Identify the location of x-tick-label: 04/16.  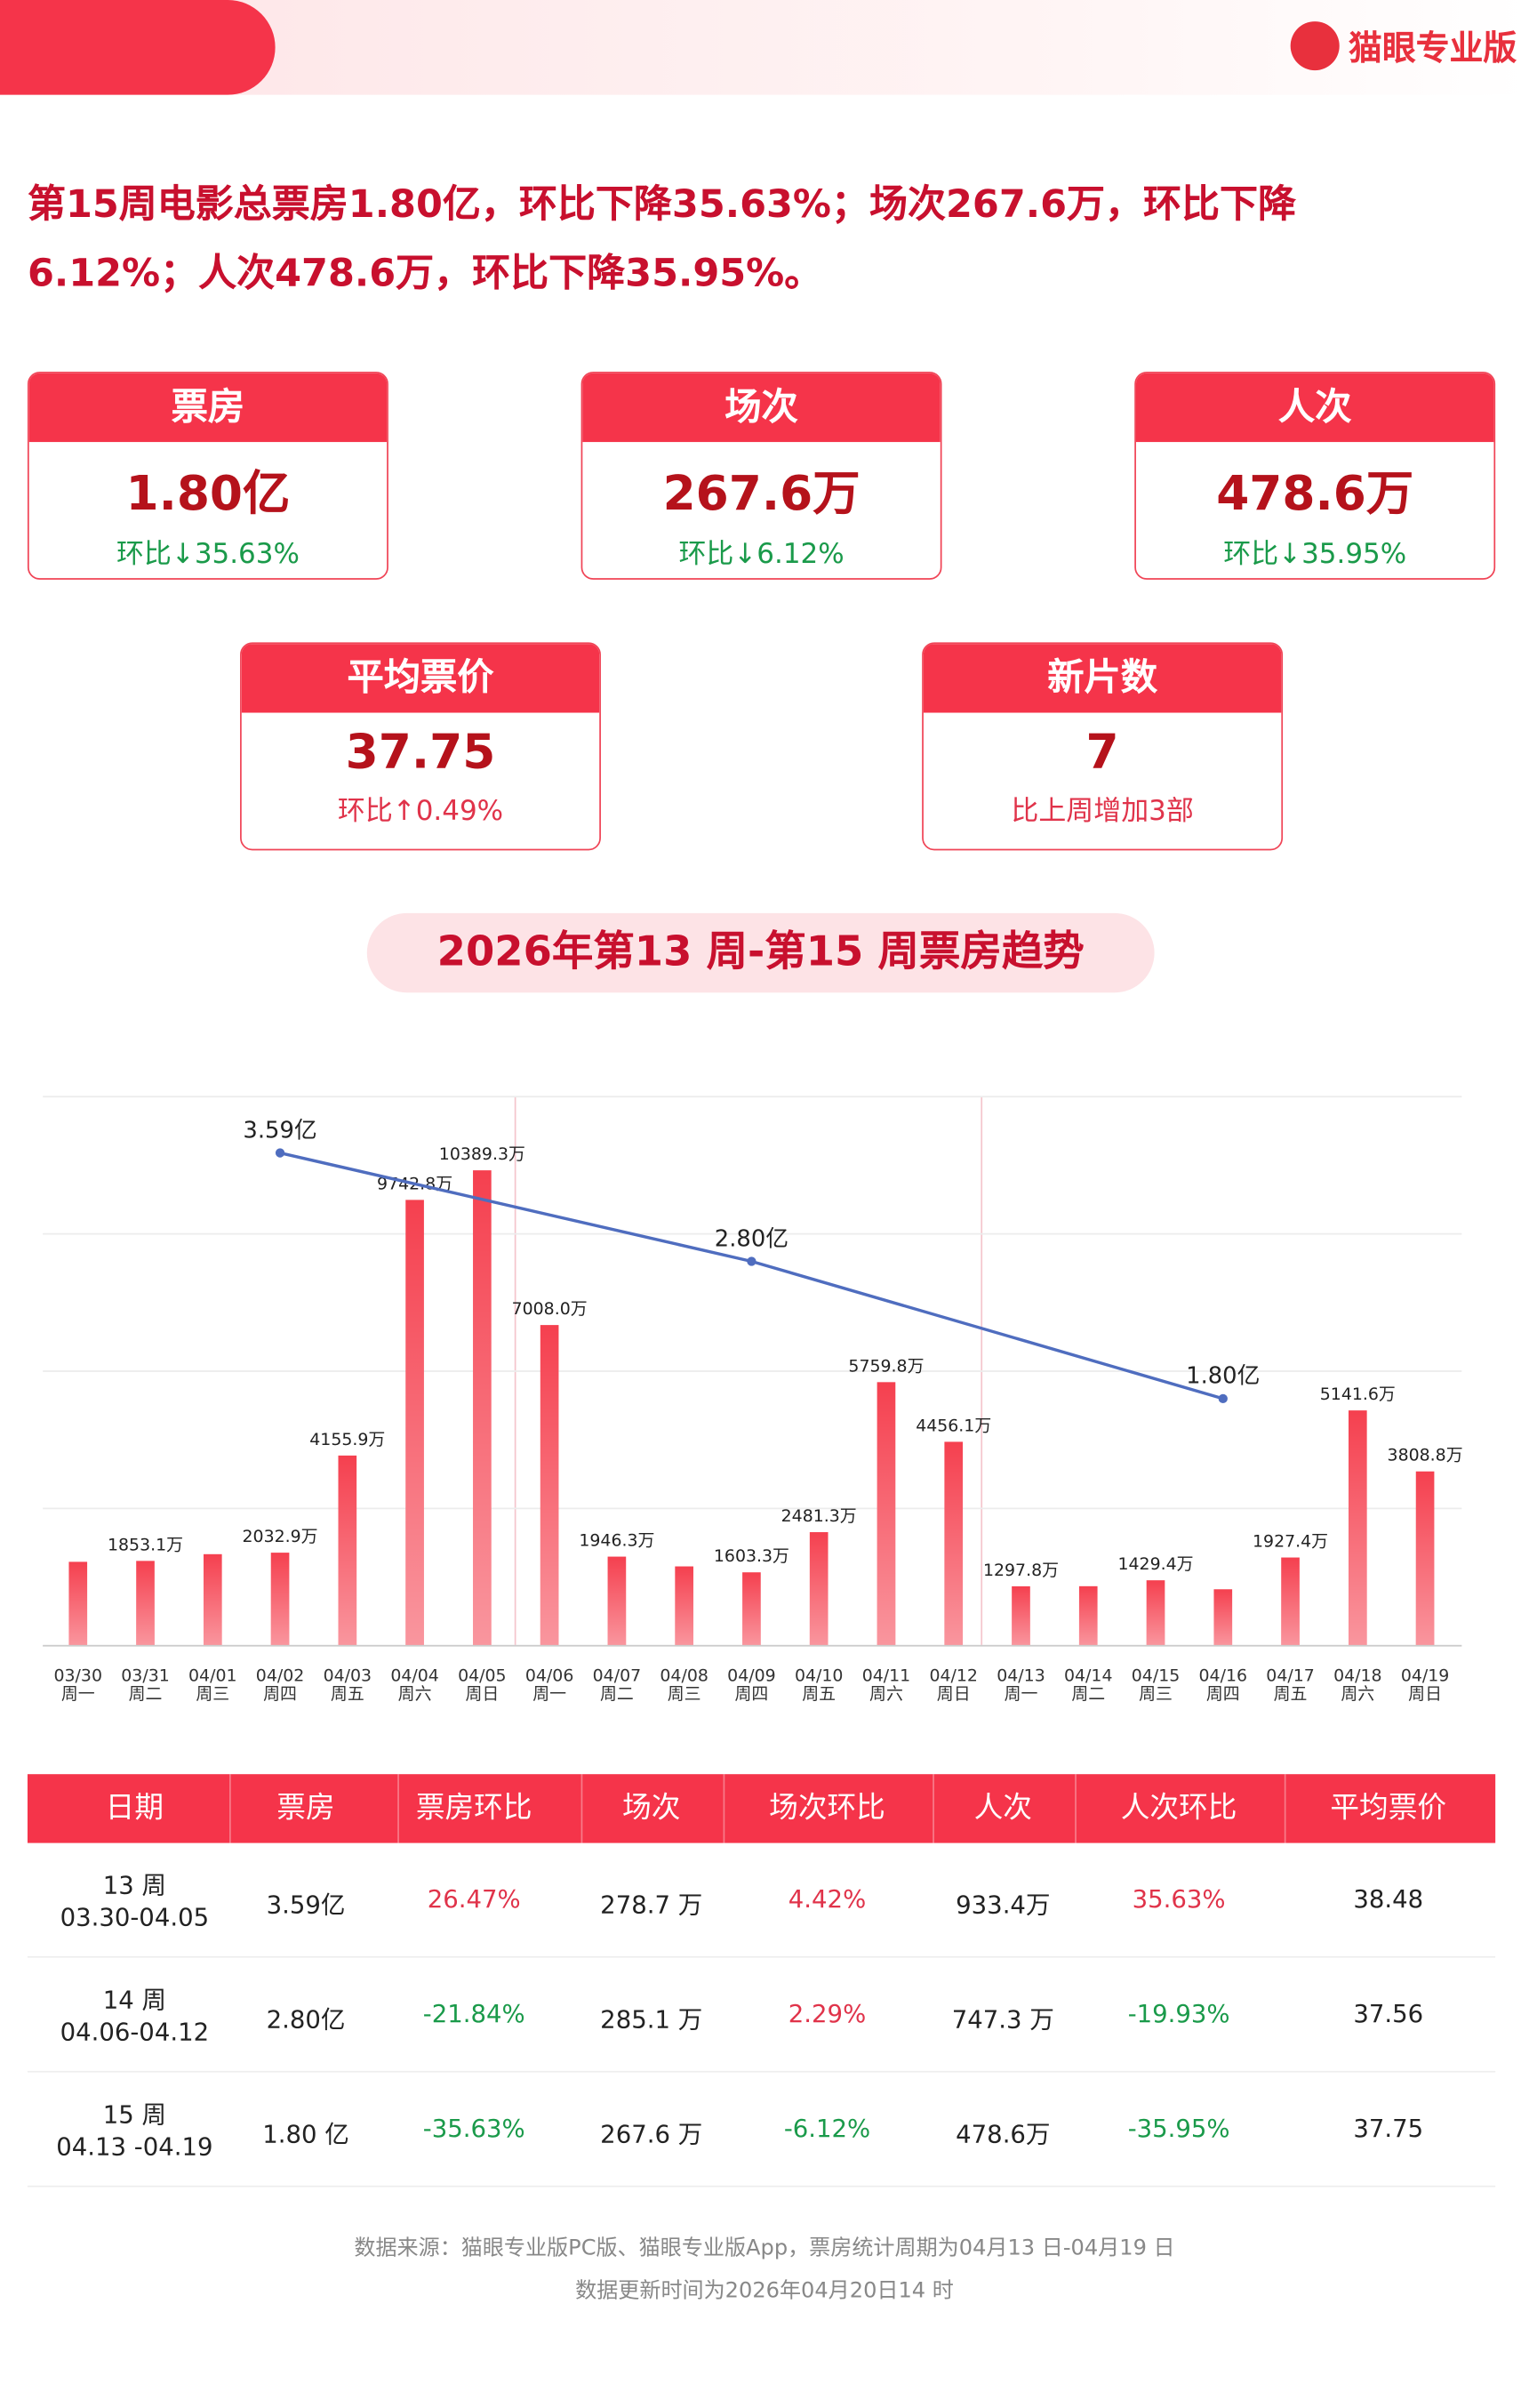
(1223, 1676).